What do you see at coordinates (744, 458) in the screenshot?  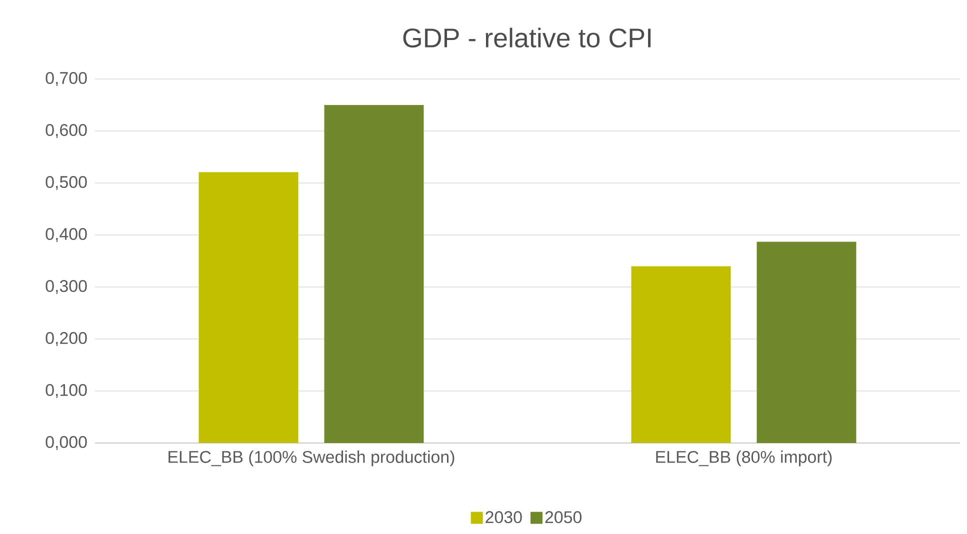 I see `x-tick-label: ELEC_BB (80% import)` at bounding box center [744, 458].